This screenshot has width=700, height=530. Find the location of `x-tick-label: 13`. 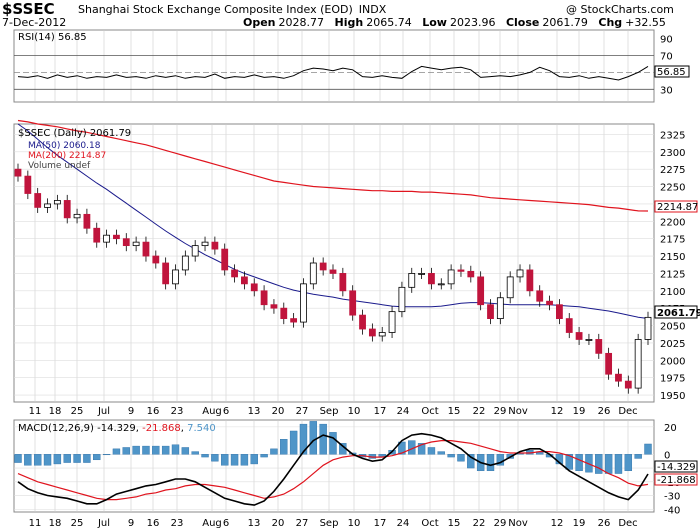

x-tick-label: 13 is located at coordinates (254, 411).